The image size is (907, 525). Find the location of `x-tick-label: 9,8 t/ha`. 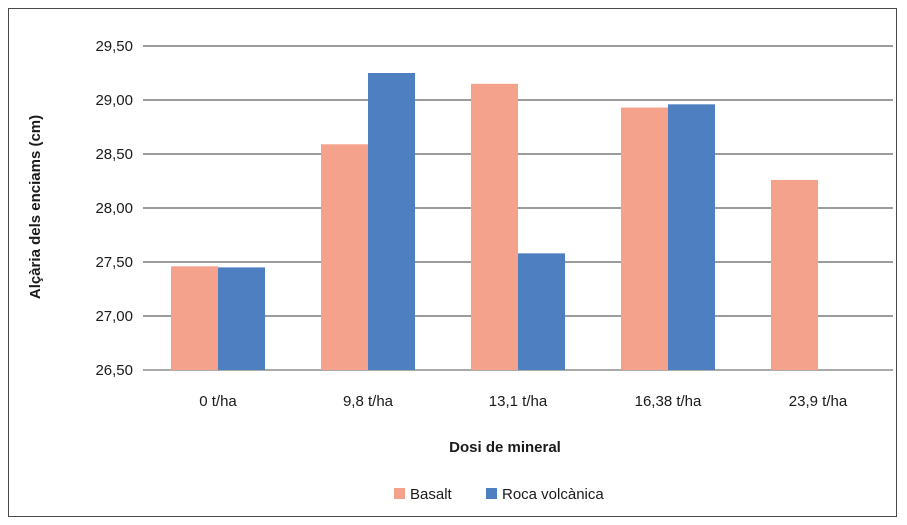

x-tick-label: 9,8 t/ha is located at coordinates (368, 401).